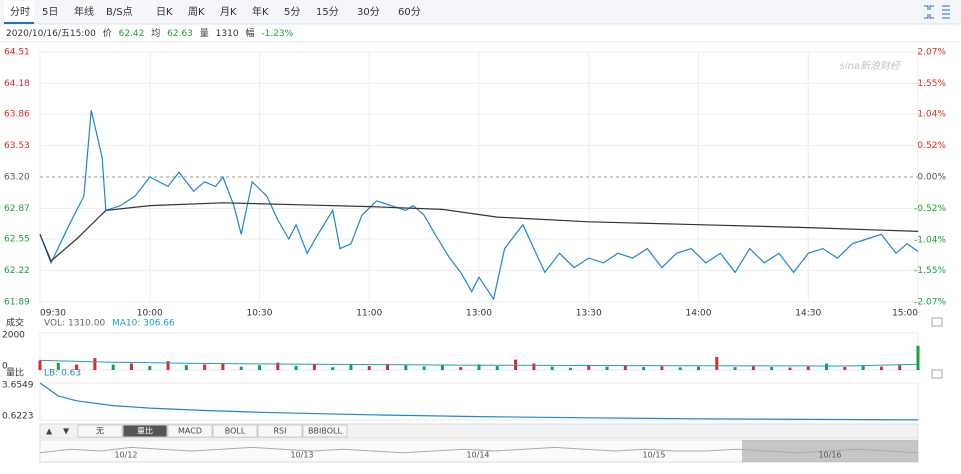 The height and width of the screenshot is (474, 961). I want to click on y2-tick-label: -0.52%, so click(930, 209).